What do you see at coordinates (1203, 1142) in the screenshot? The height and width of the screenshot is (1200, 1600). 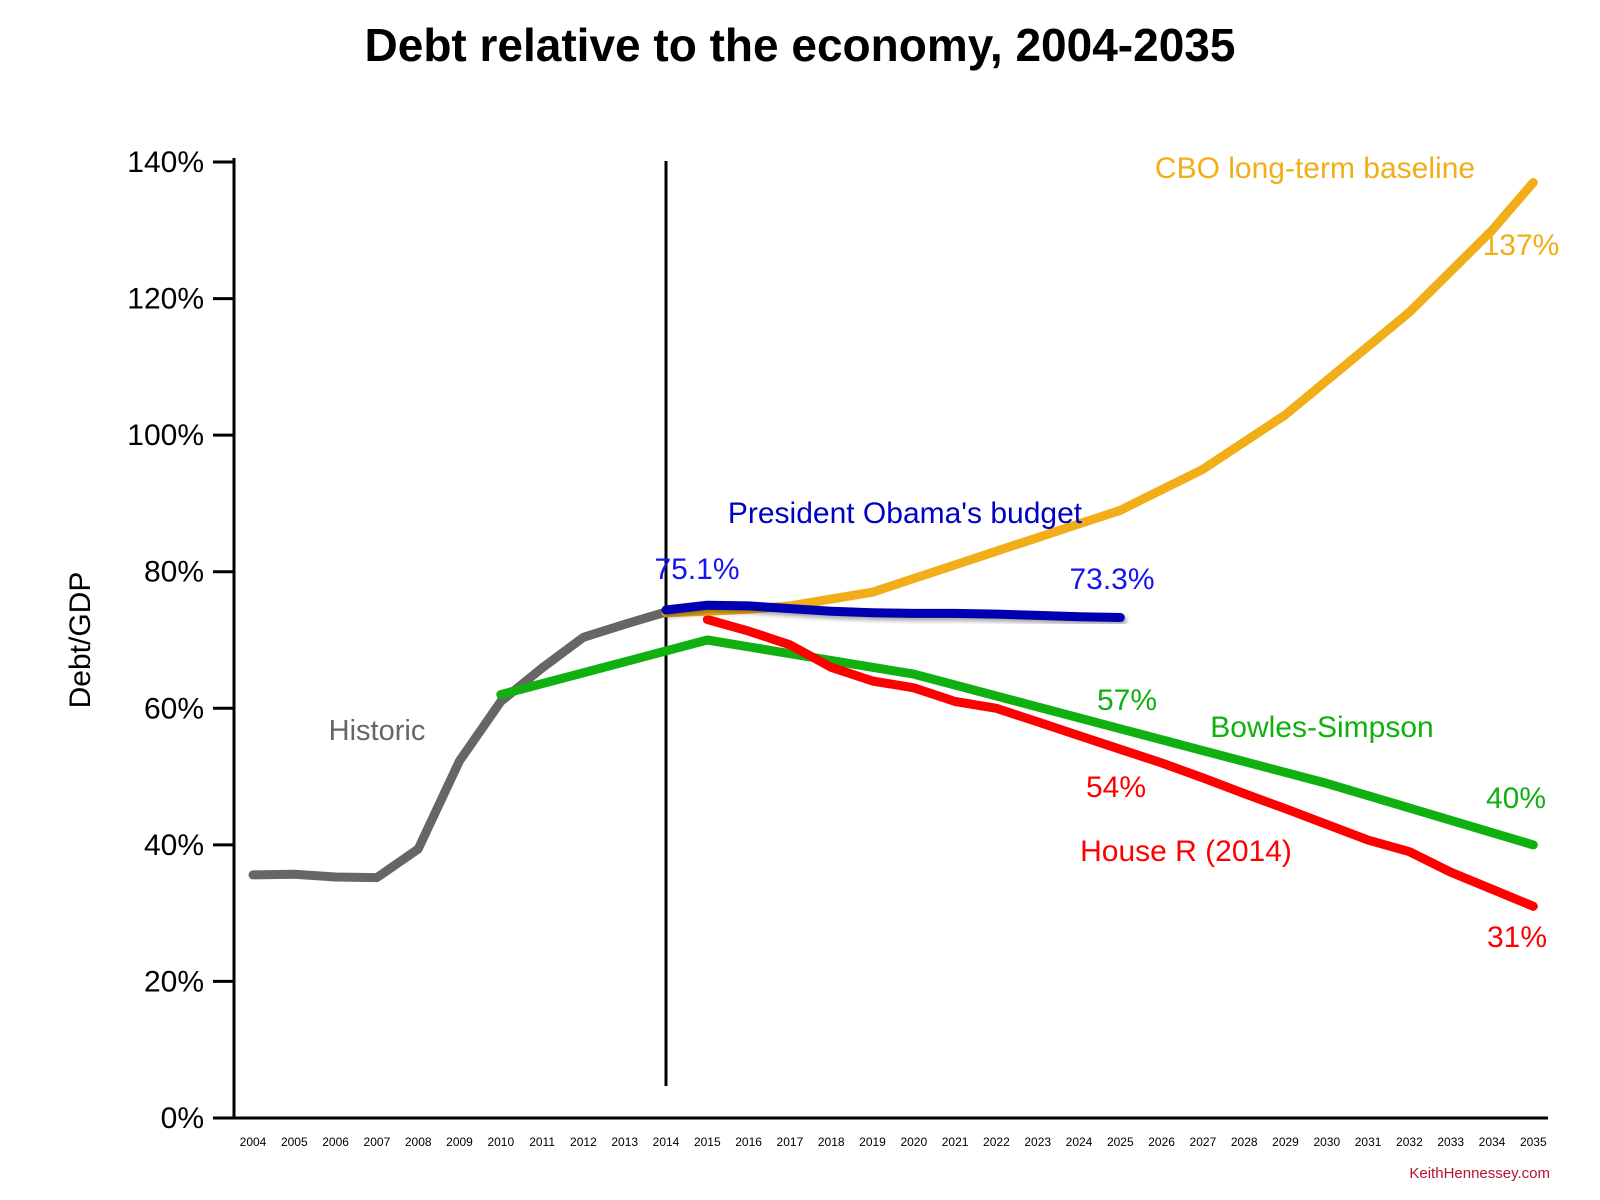 I see `x-tick-label: 2027` at bounding box center [1203, 1142].